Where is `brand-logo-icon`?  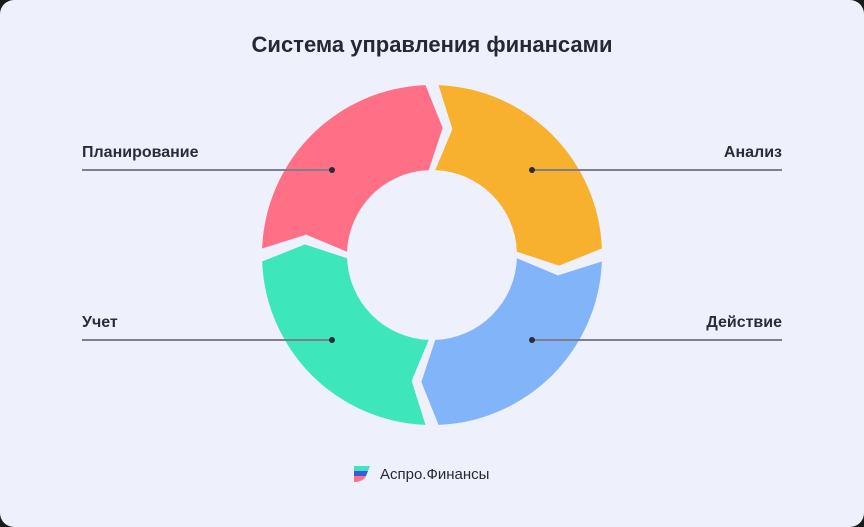 brand-logo-icon is located at coordinates (362, 474).